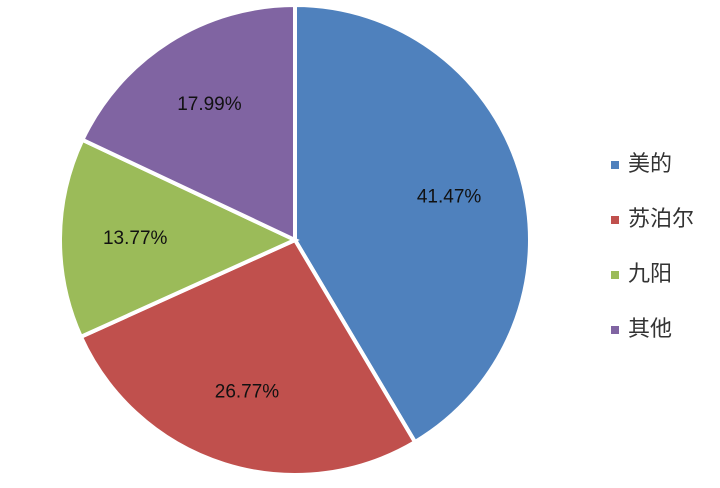 The height and width of the screenshot is (488, 720). I want to click on value-label: 13.77%, so click(135, 238).